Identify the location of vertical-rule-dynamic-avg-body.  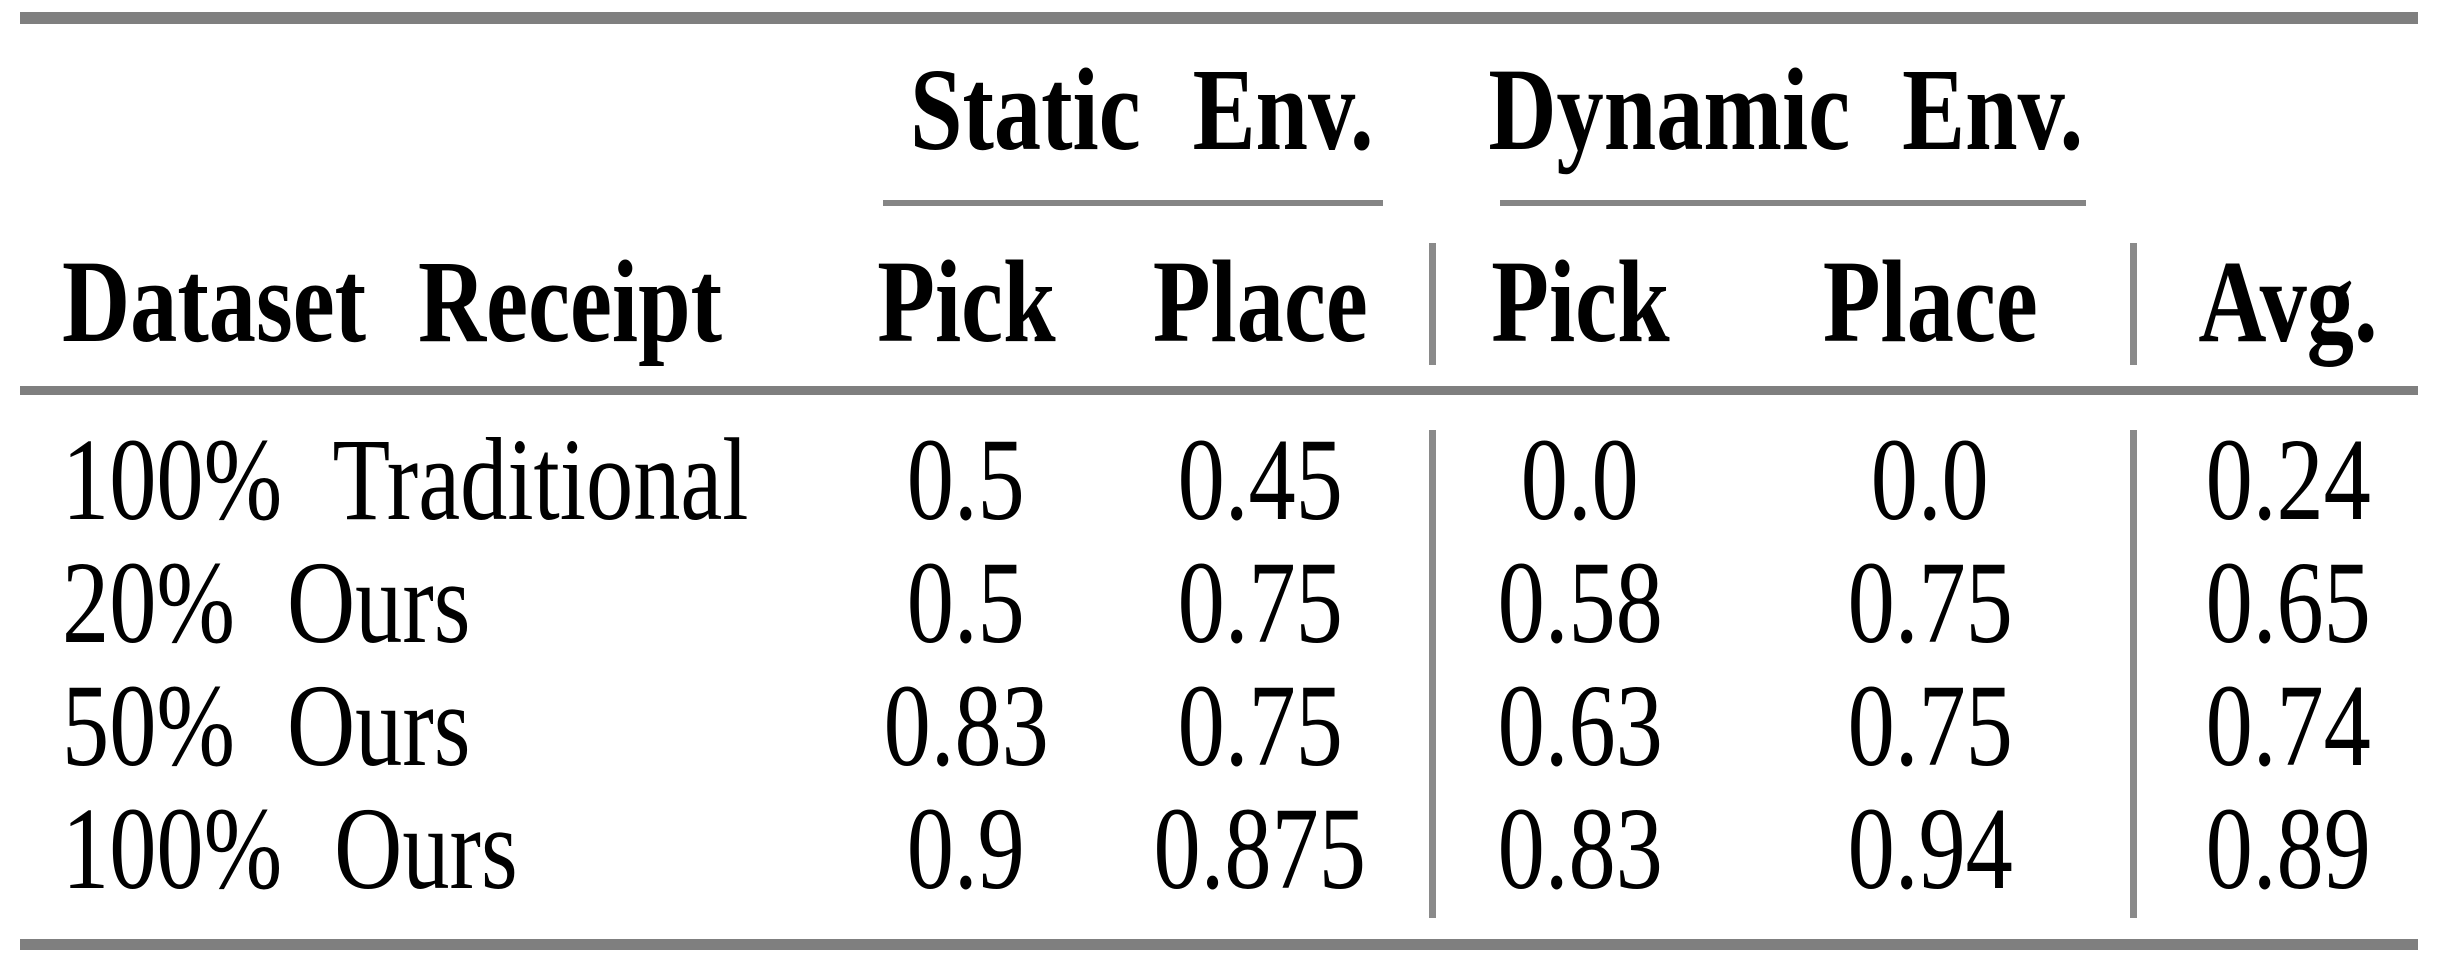
(2133, 674).